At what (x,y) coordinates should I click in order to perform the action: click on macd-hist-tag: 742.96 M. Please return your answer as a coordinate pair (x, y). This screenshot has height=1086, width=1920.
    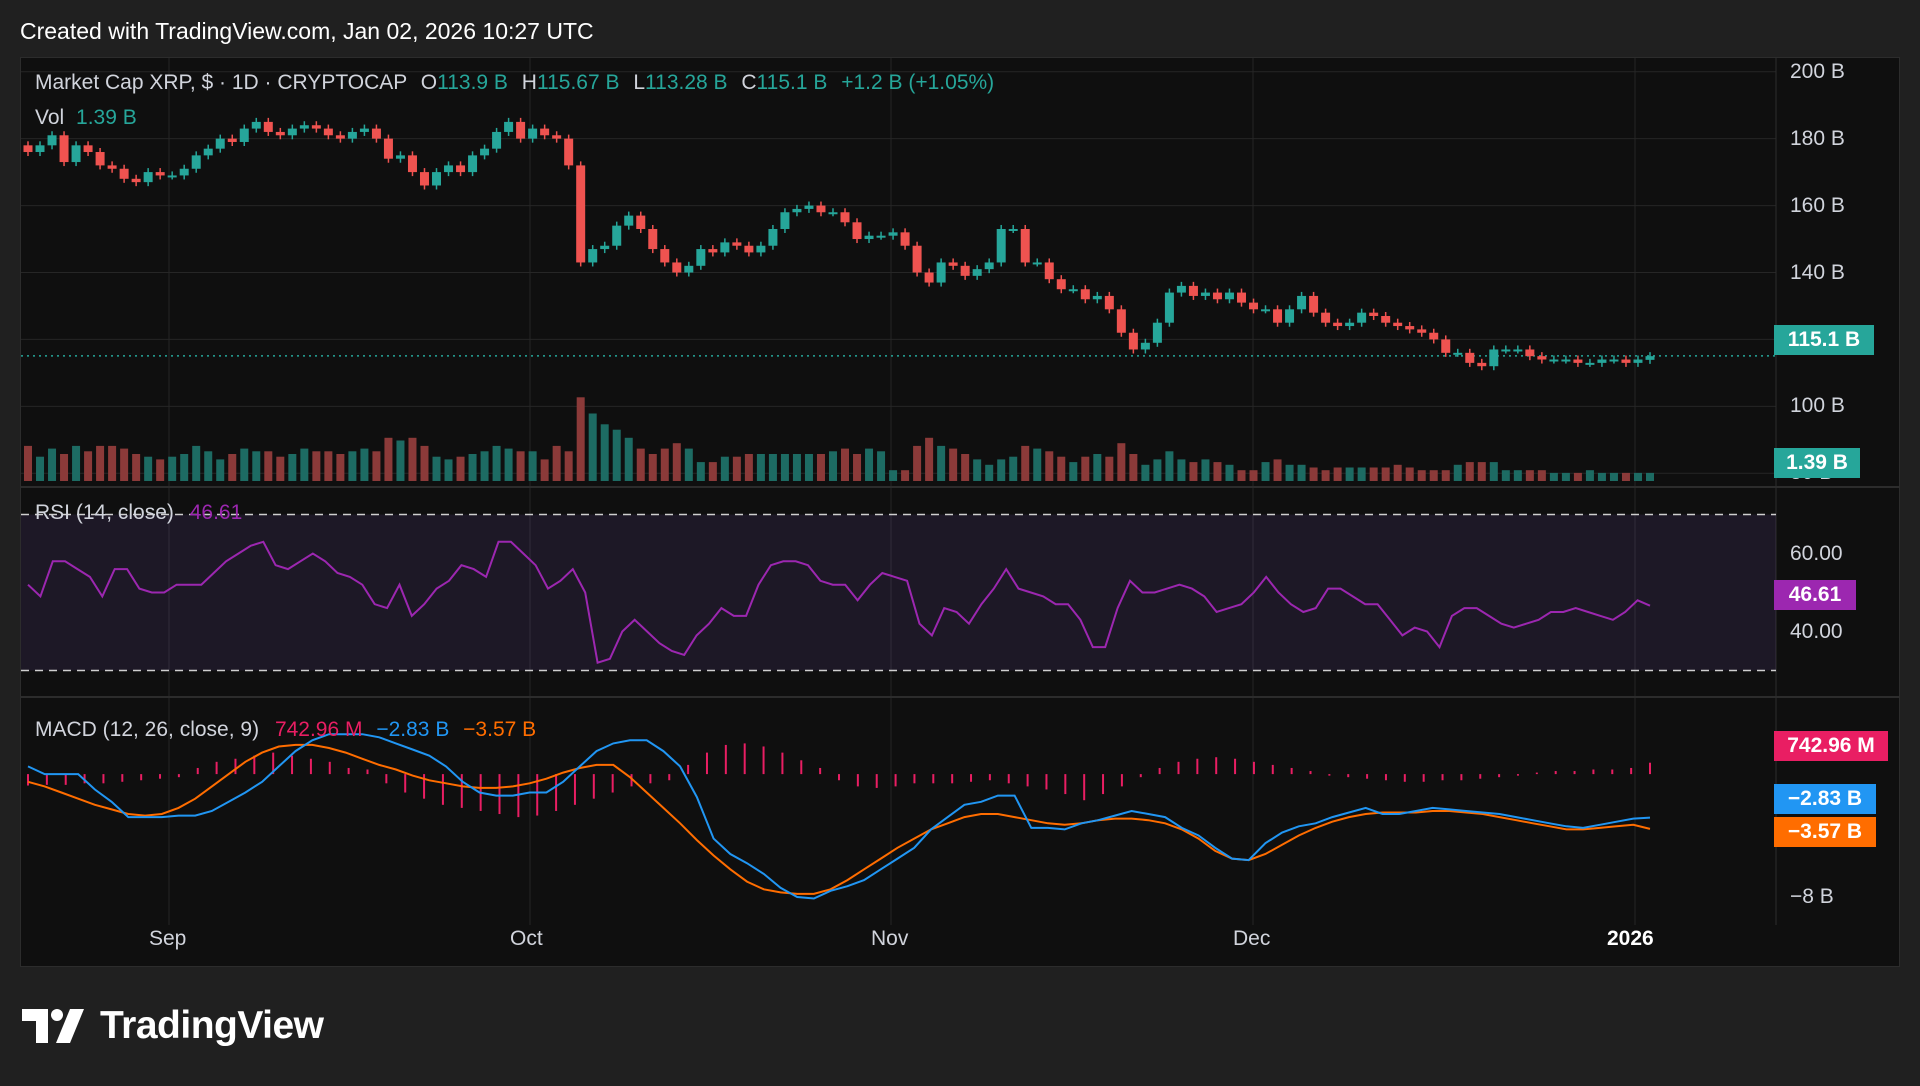
    Looking at the image, I should click on (1831, 746).